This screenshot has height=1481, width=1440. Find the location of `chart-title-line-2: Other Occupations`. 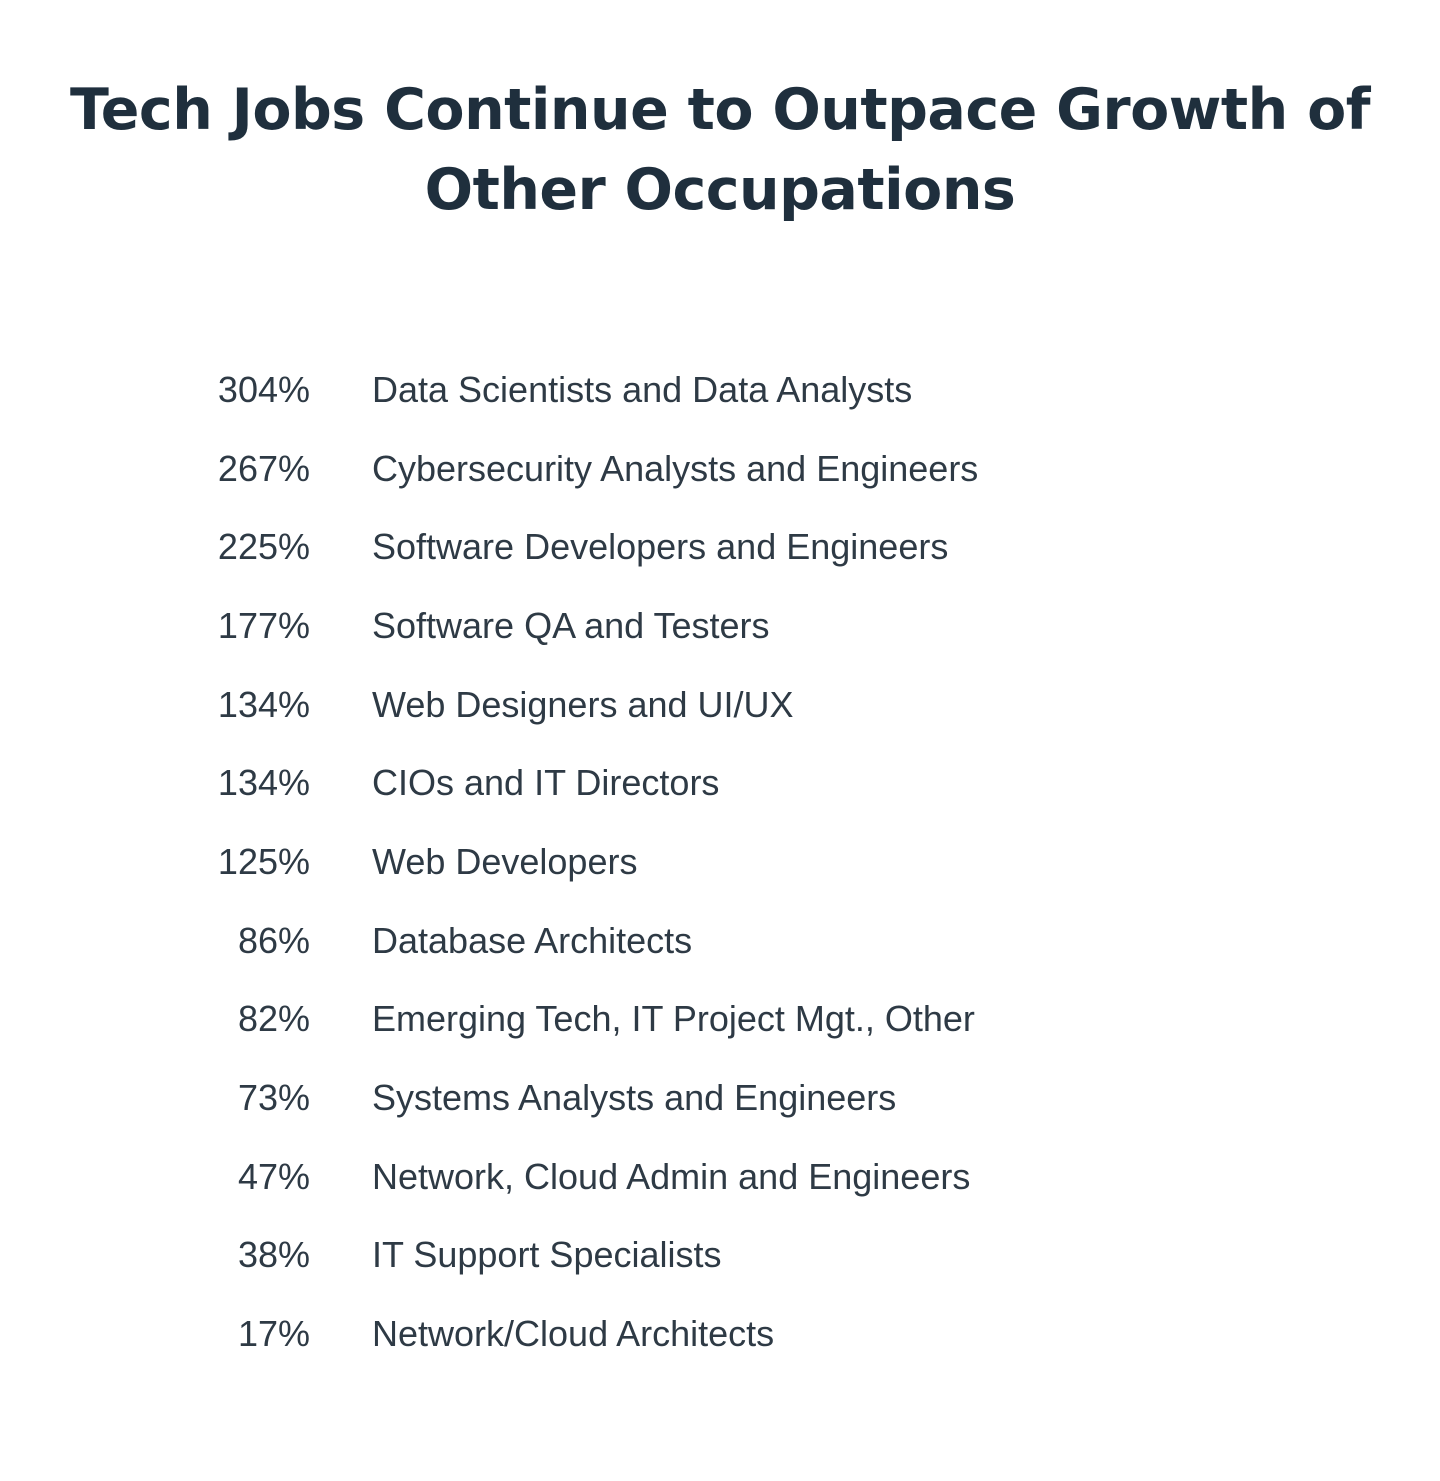

chart-title-line-2: Other Occupations is located at coordinates (720, 190).